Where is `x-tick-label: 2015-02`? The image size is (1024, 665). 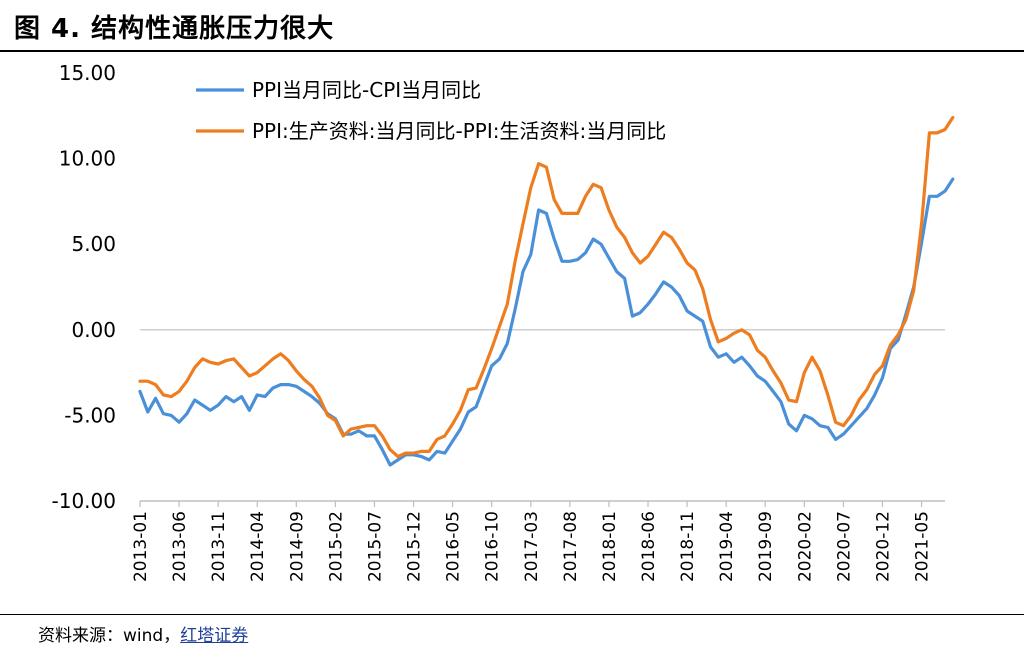 x-tick-label: 2015-02 is located at coordinates (336, 546).